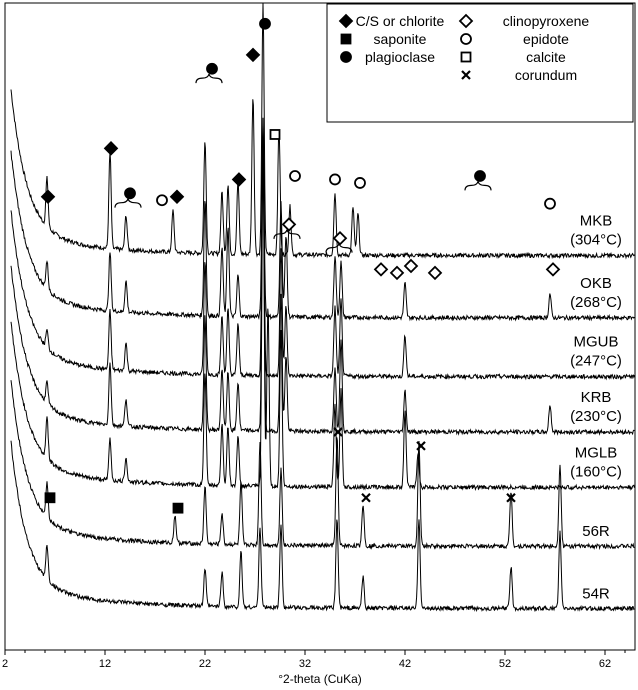  Describe the element at coordinates (596, 416) in the screenshot. I see `sample-temperature-label: (230°C)` at that location.